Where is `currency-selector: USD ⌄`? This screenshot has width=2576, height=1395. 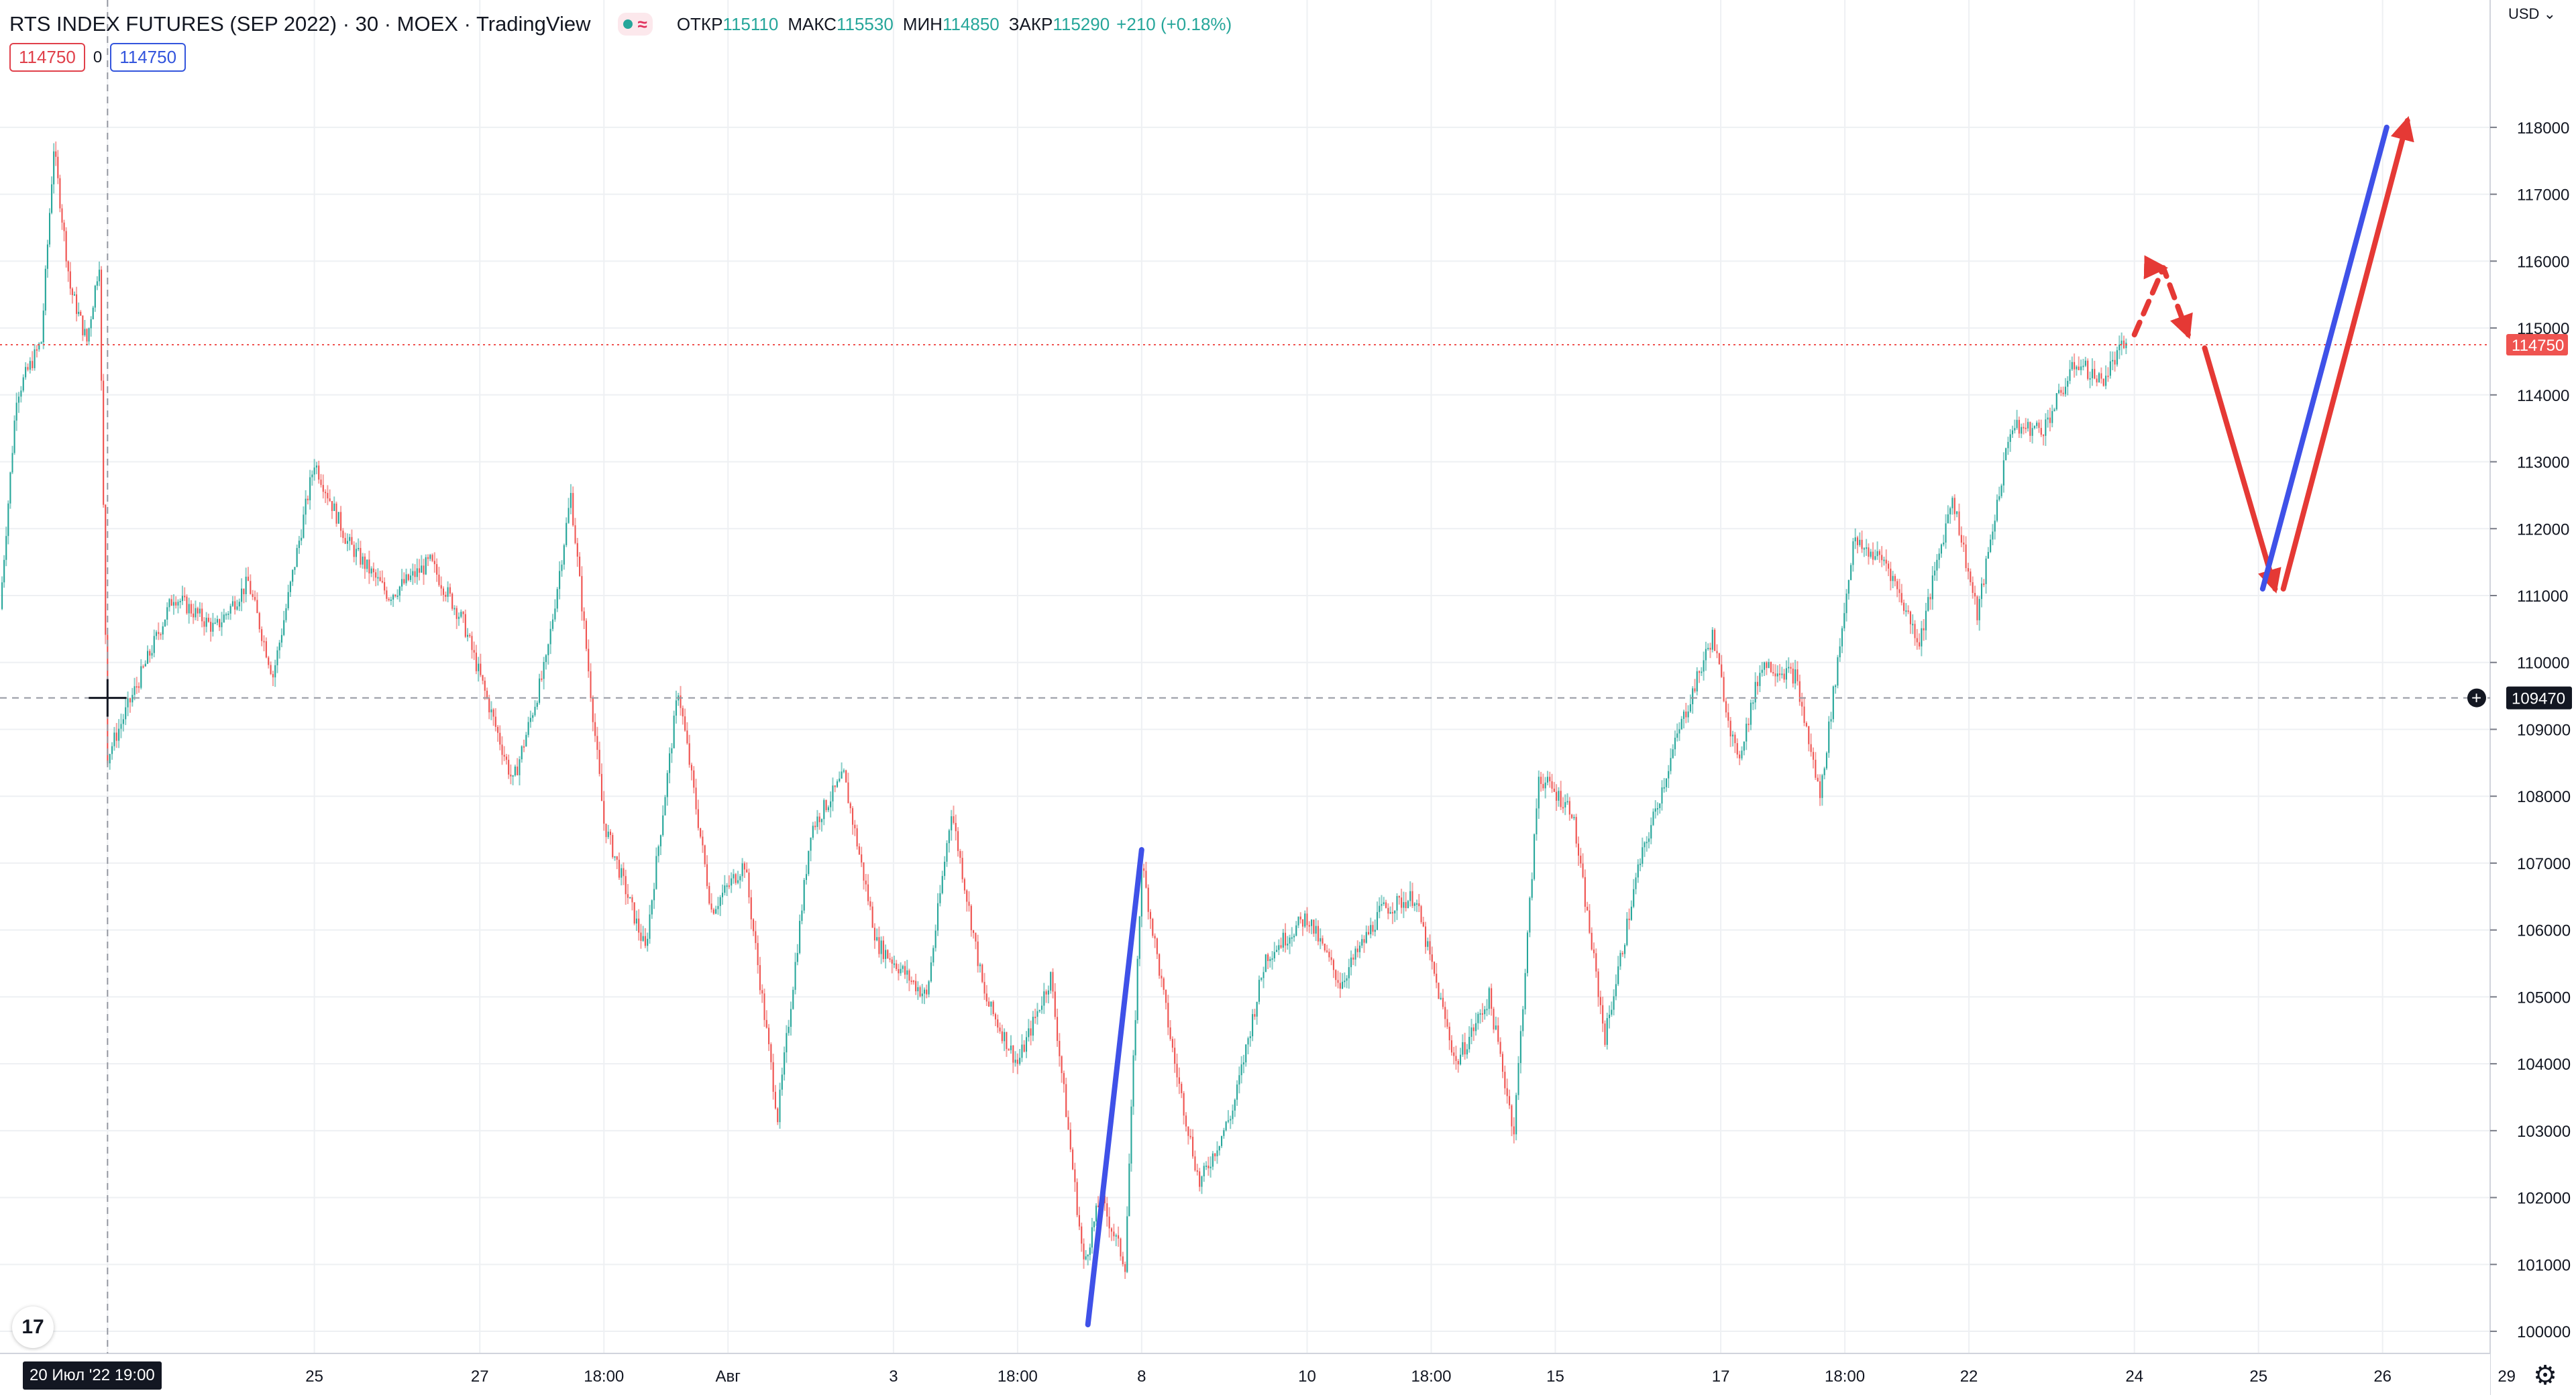 currency-selector: USD ⌄ is located at coordinates (2532, 14).